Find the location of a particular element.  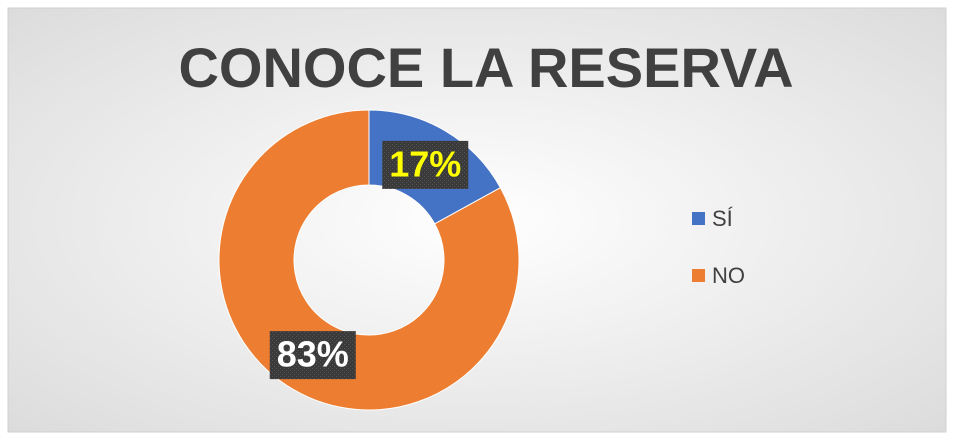

legend-label: NO is located at coordinates (728, 275).